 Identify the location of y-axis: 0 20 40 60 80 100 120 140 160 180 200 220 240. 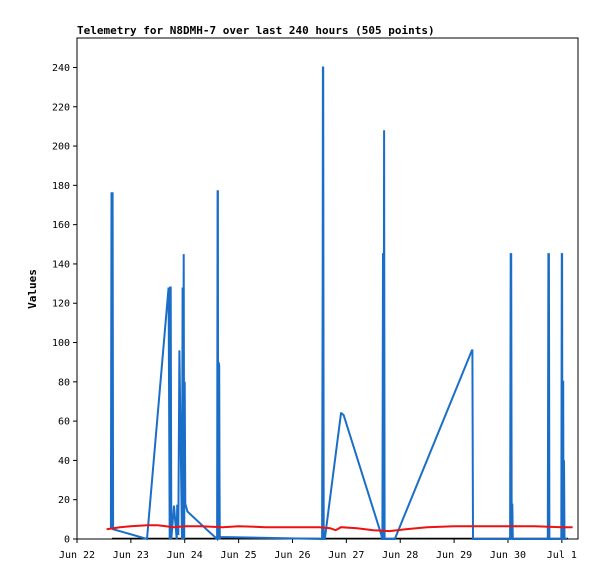
(64, 304).